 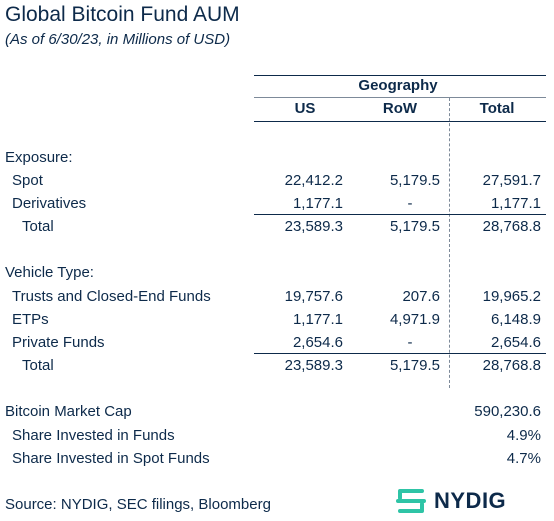 I want to click on nydig-logo: NYDIG, so click(x=450, y=501).